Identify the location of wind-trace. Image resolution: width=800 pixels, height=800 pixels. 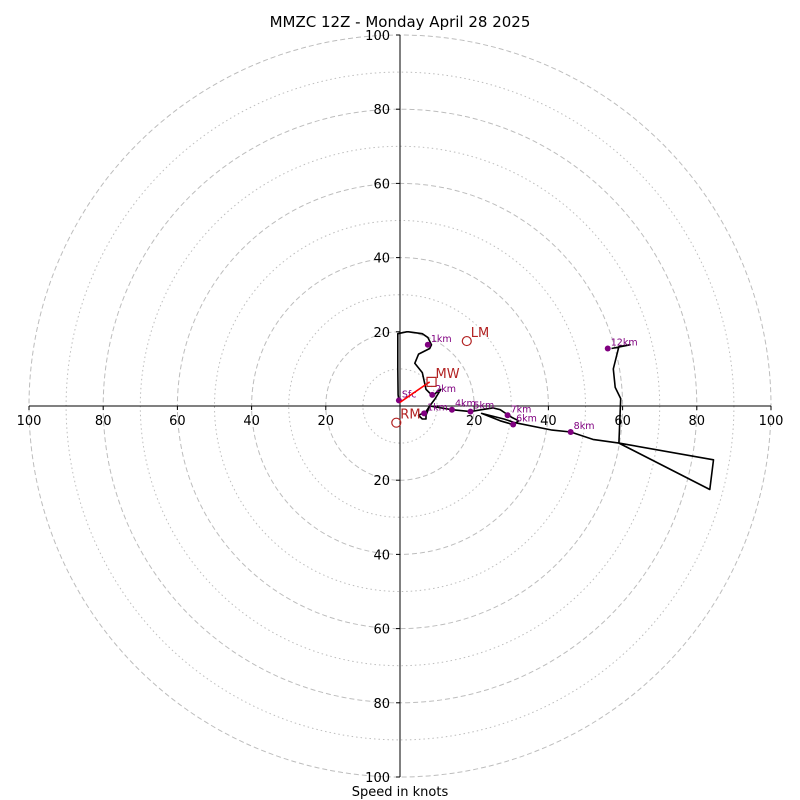
(555, 410).